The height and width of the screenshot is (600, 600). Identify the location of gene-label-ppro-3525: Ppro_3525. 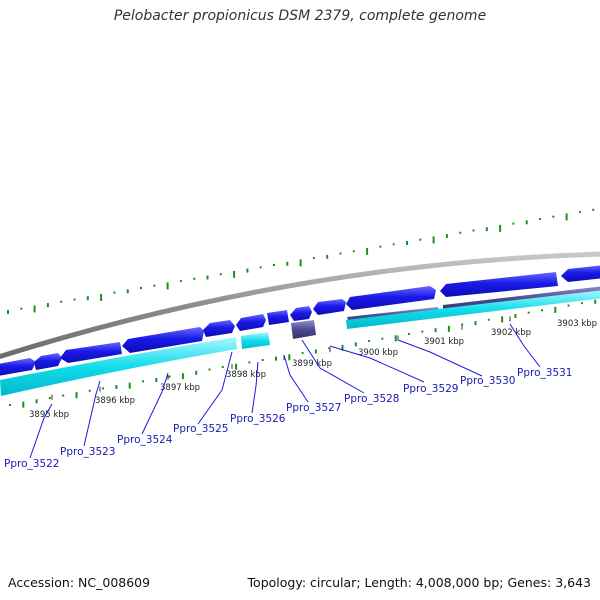
(200, 429).